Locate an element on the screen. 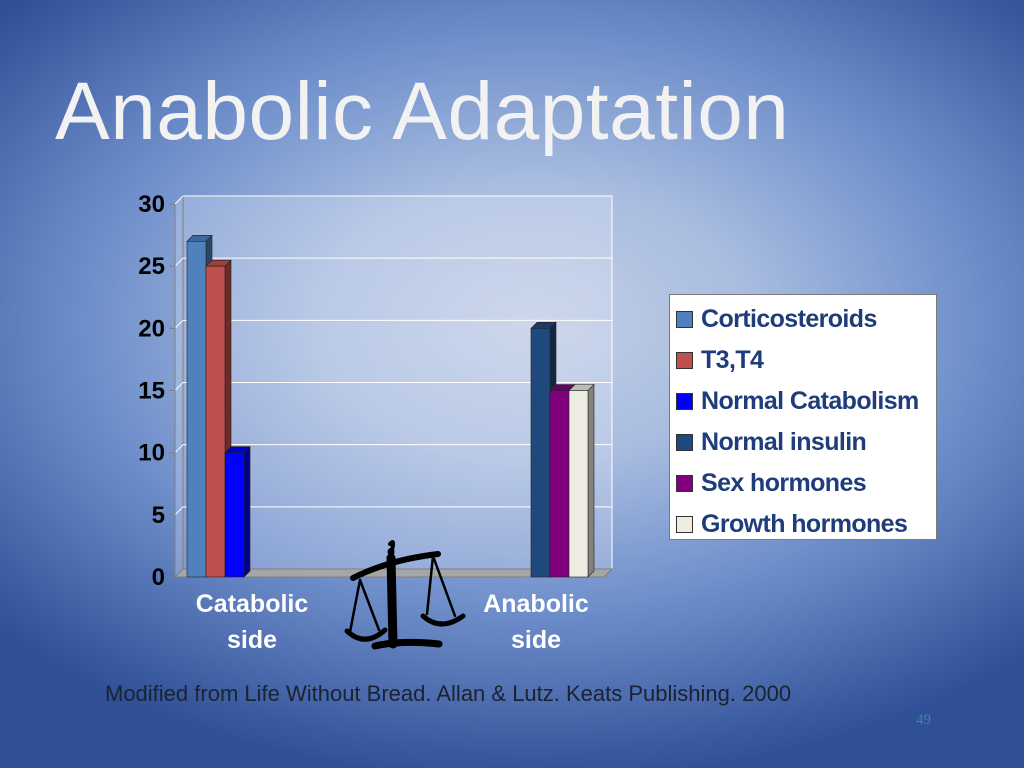  category-labels: Catabolic side Anabolic side is located at coordinates (392, 622).